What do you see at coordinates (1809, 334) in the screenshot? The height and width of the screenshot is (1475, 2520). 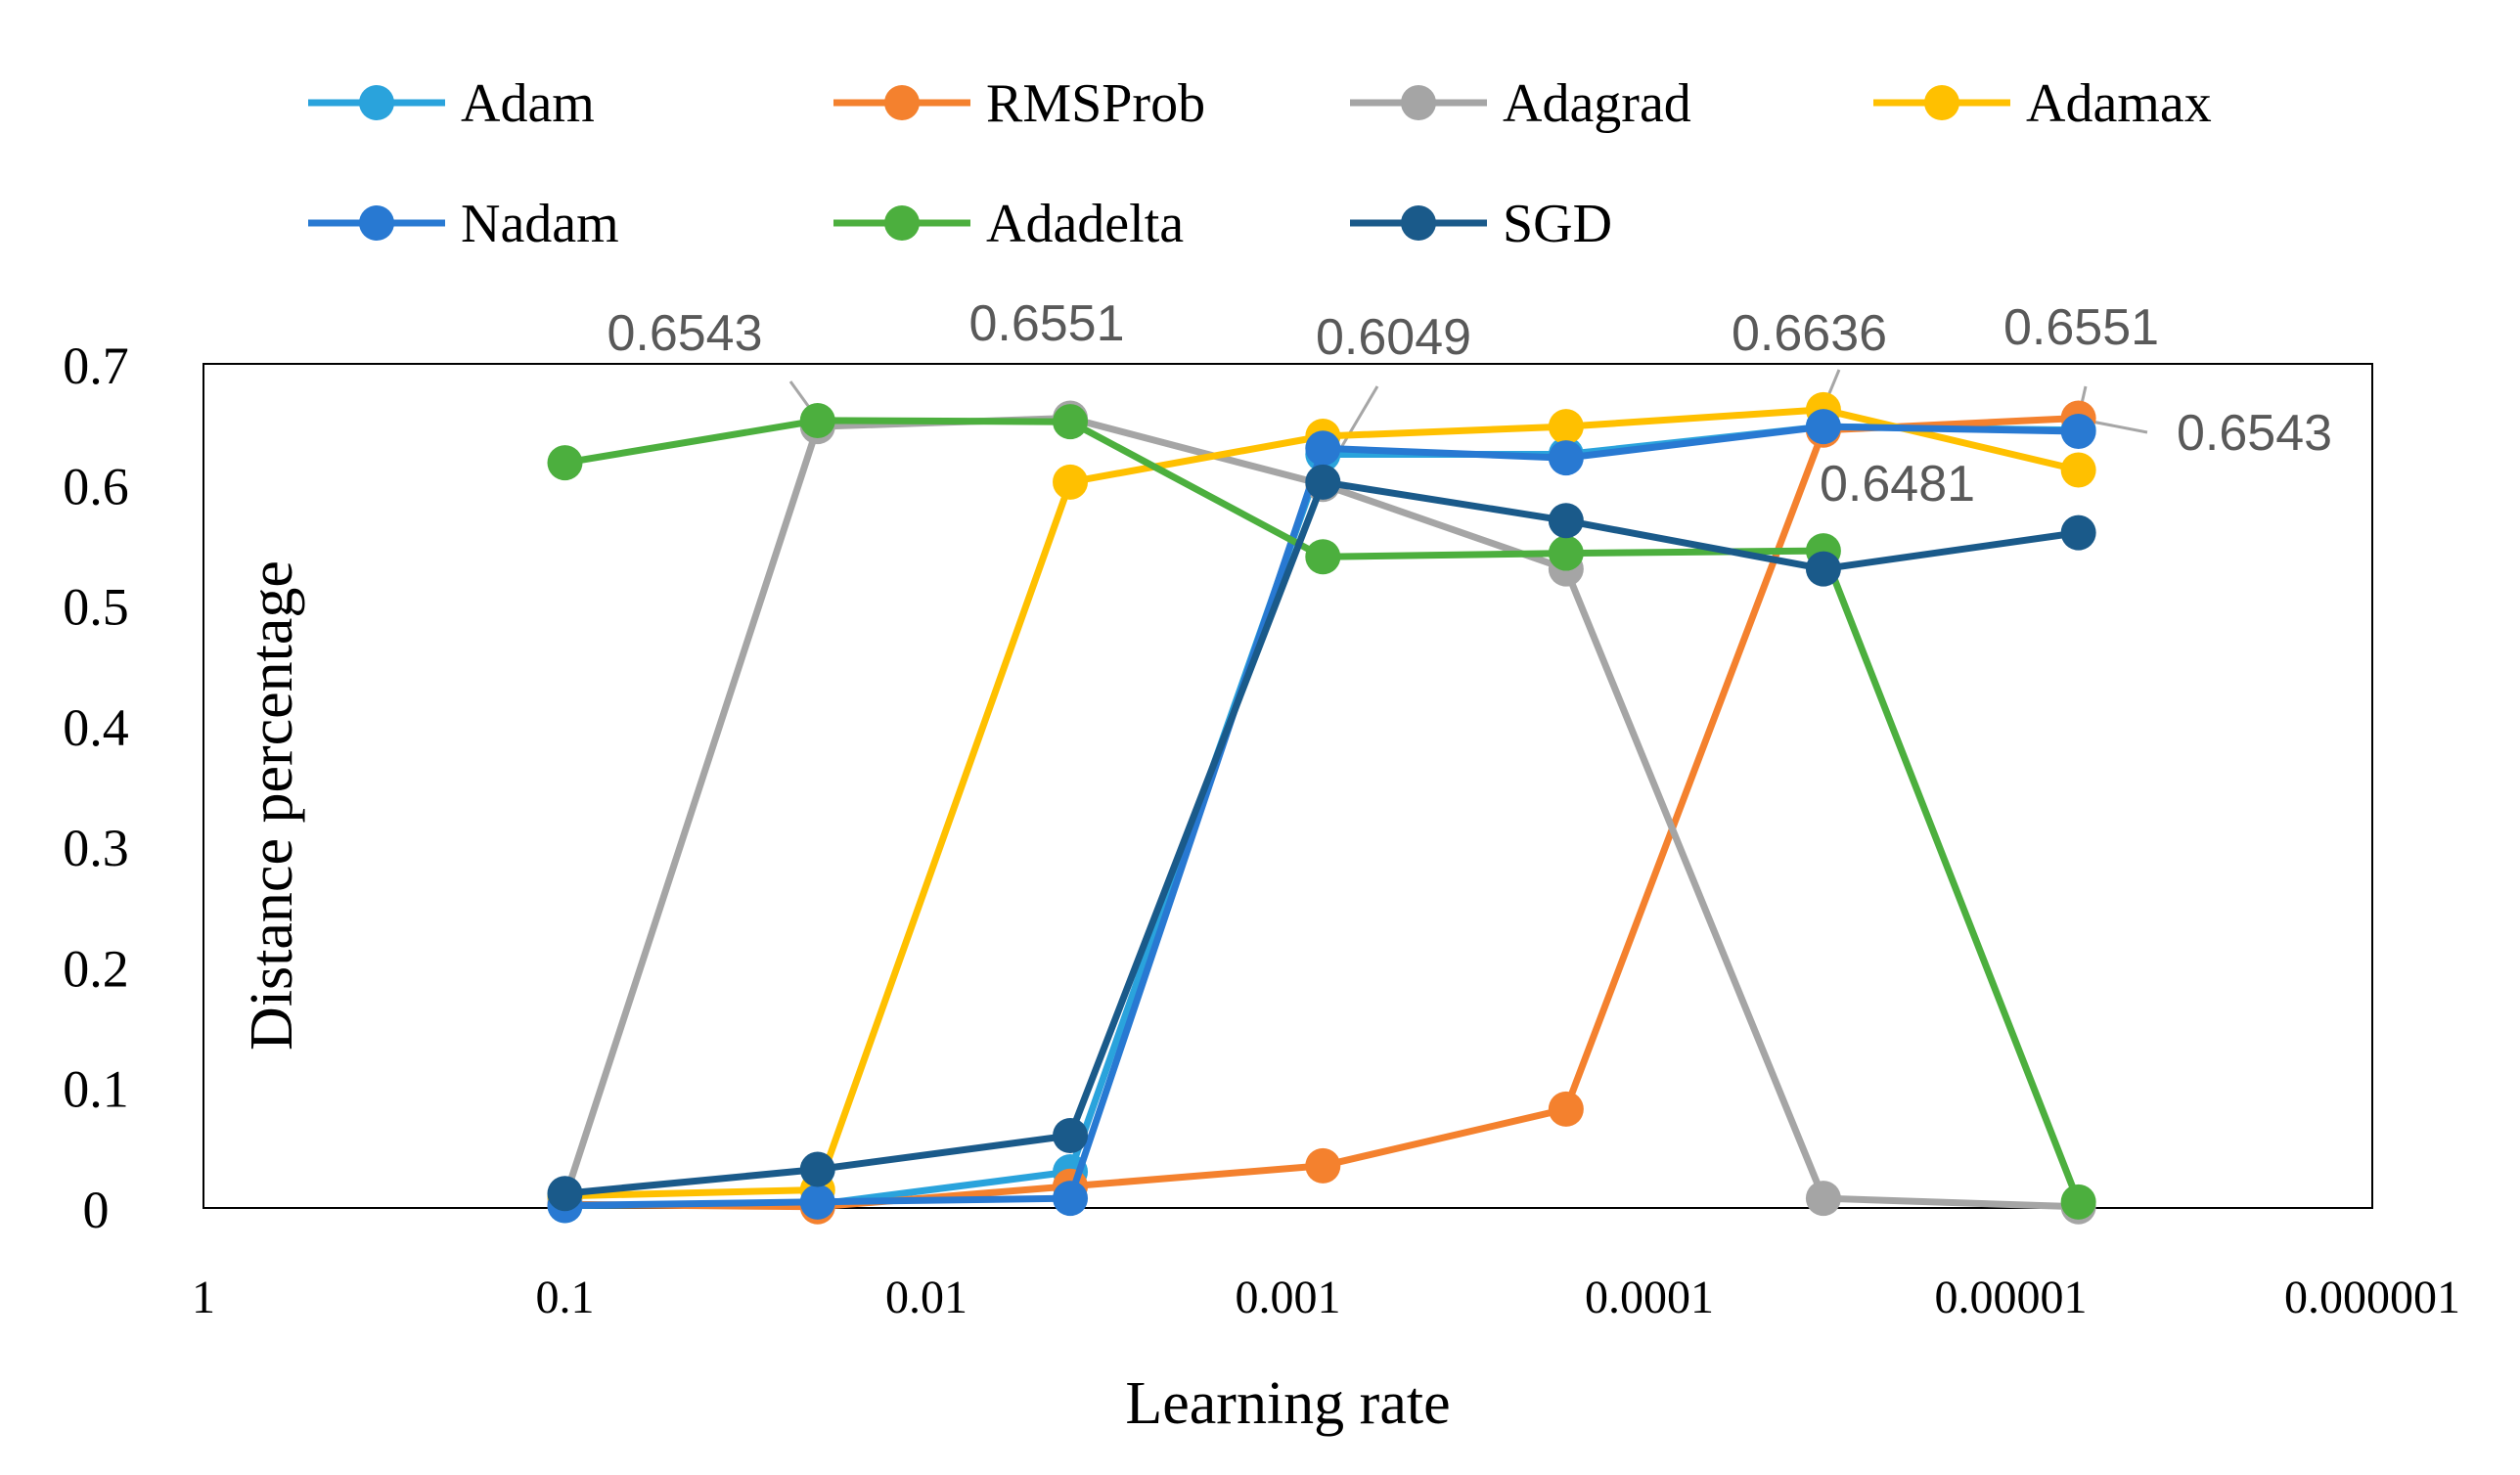 I see `data-label: 0.6636` at bounding box center [1809, 334].